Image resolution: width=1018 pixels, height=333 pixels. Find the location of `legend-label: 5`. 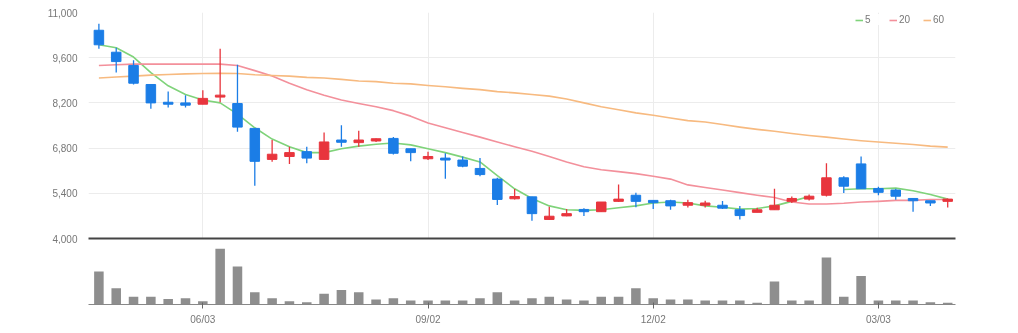

legend-label: 5 is located at coordinates (868, 19).